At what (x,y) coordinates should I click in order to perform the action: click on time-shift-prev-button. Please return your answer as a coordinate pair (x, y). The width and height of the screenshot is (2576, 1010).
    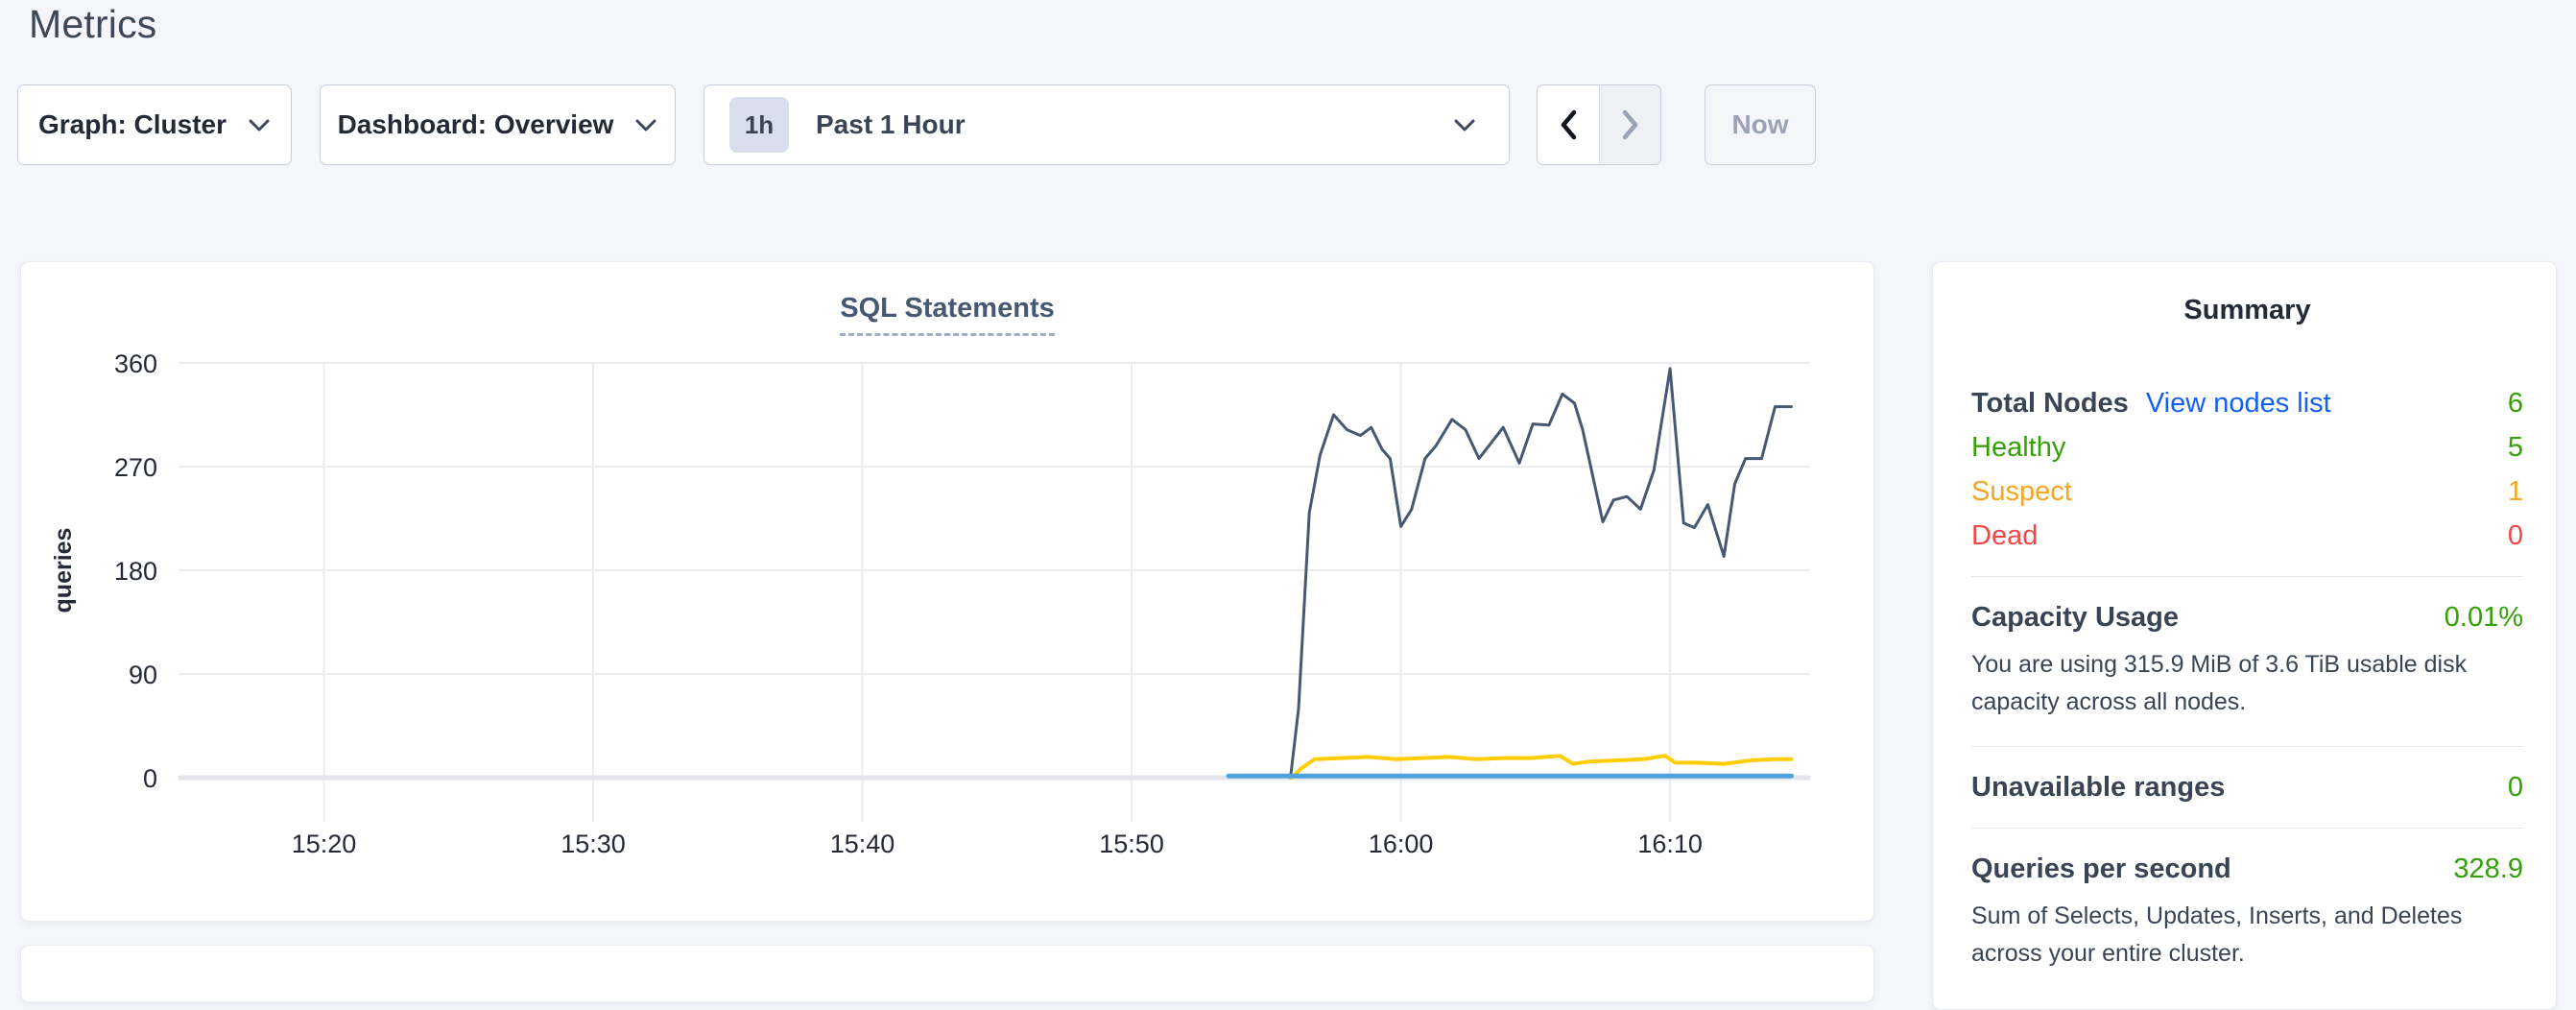
    Looking at the image, I should click on (1568, 124).